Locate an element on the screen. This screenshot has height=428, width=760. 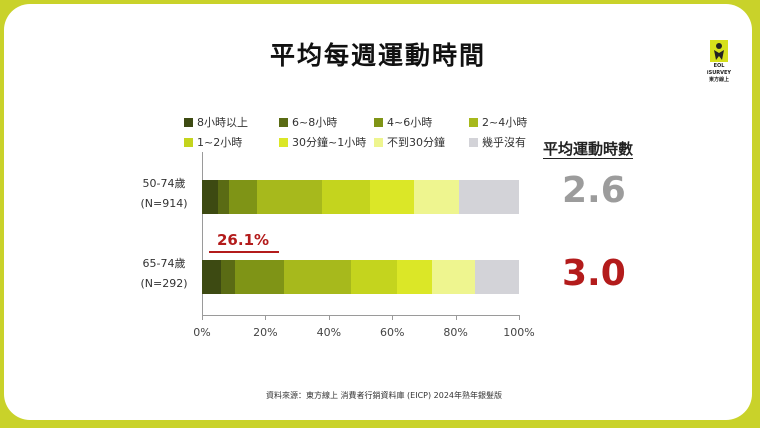
legend-item: 不到30分鐘 is located at coordinates (409, 142).